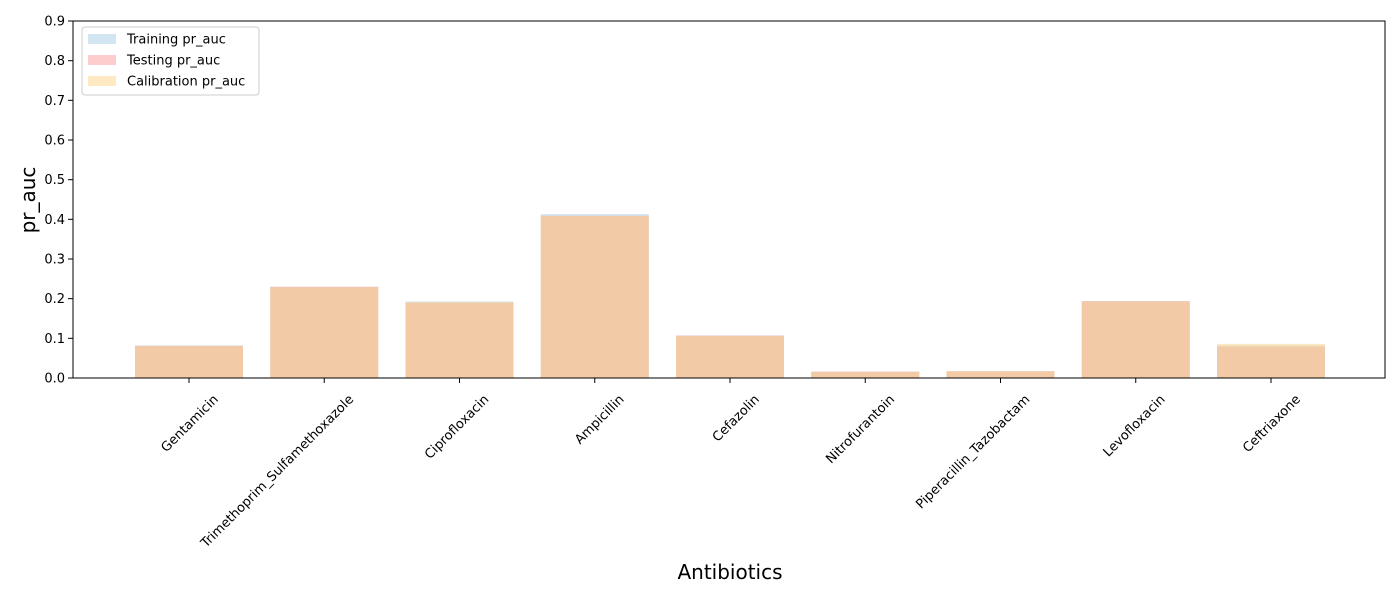  I want to click on x-tick-label: Levofloxacin, so click(1135, 426).